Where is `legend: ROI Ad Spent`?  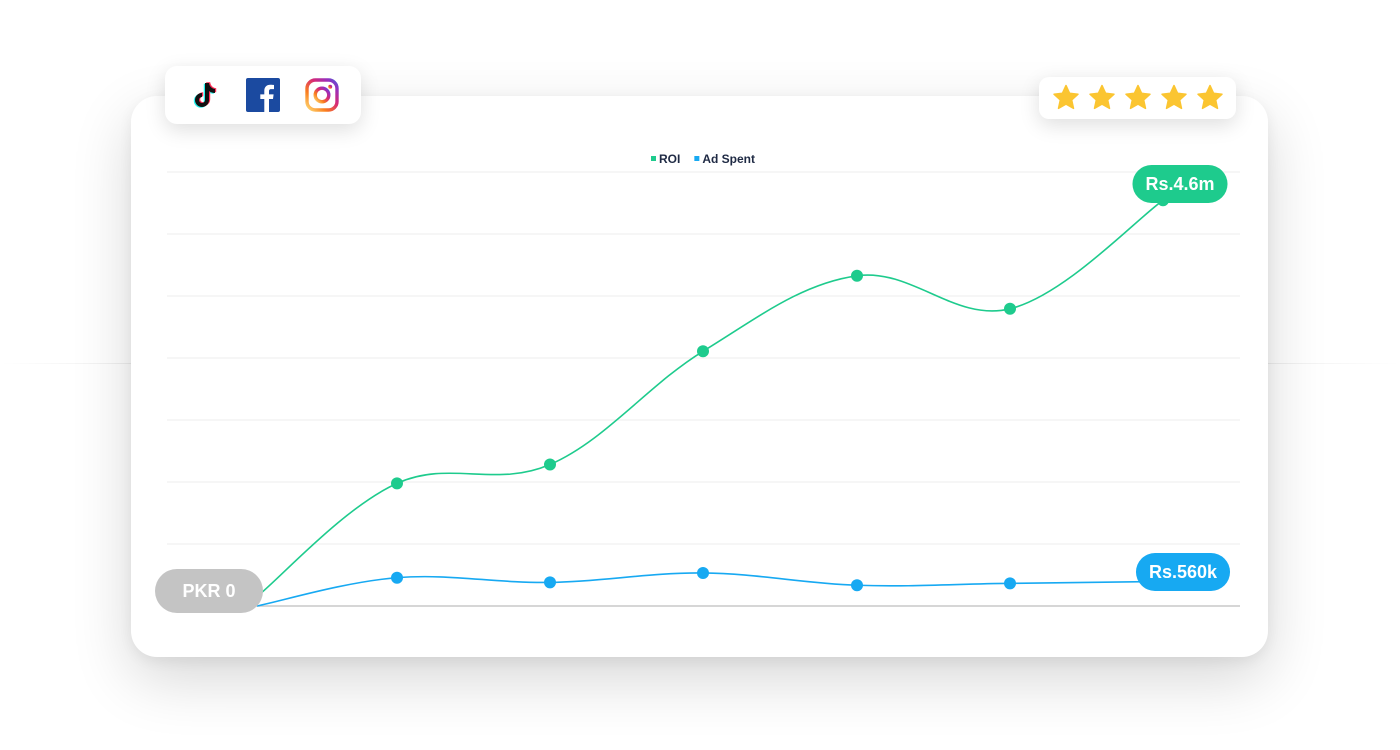
legend: ROI Ad Spent is located at coordinates (703, 159).